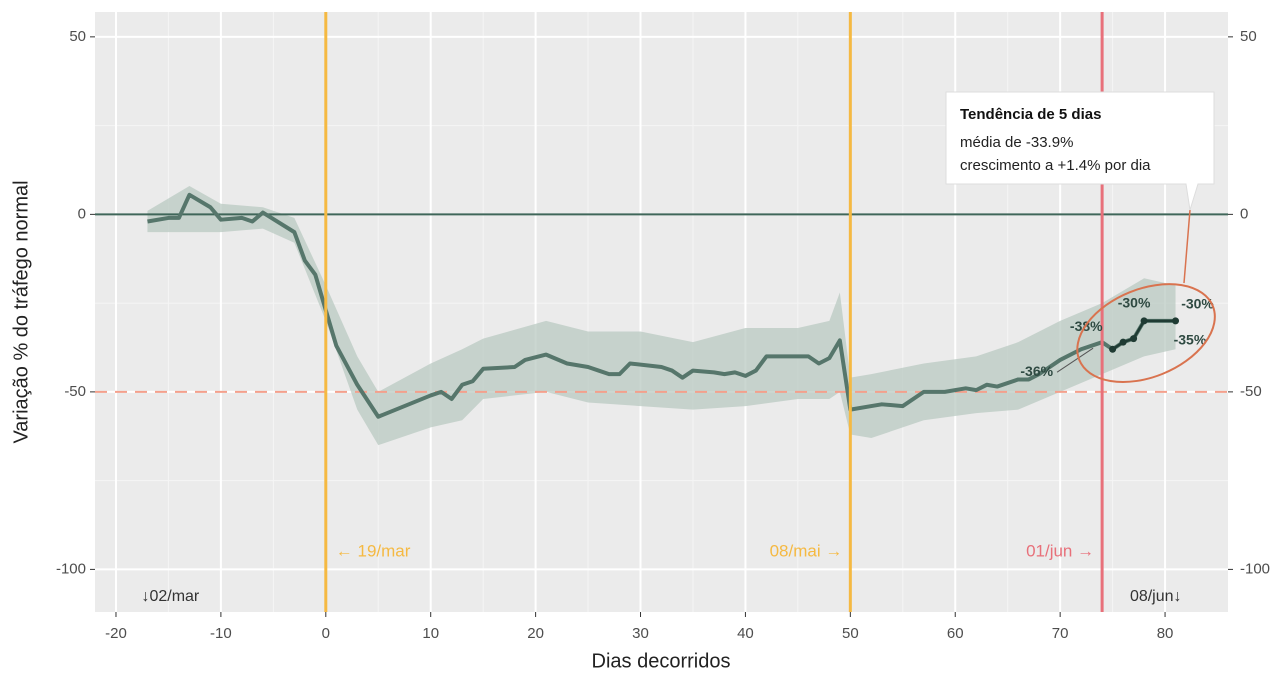 The width and height of the screenshot is (1283, 674). I want to click on annotation-line: crescimento a +1.4% por dia, so click(1055, 165).